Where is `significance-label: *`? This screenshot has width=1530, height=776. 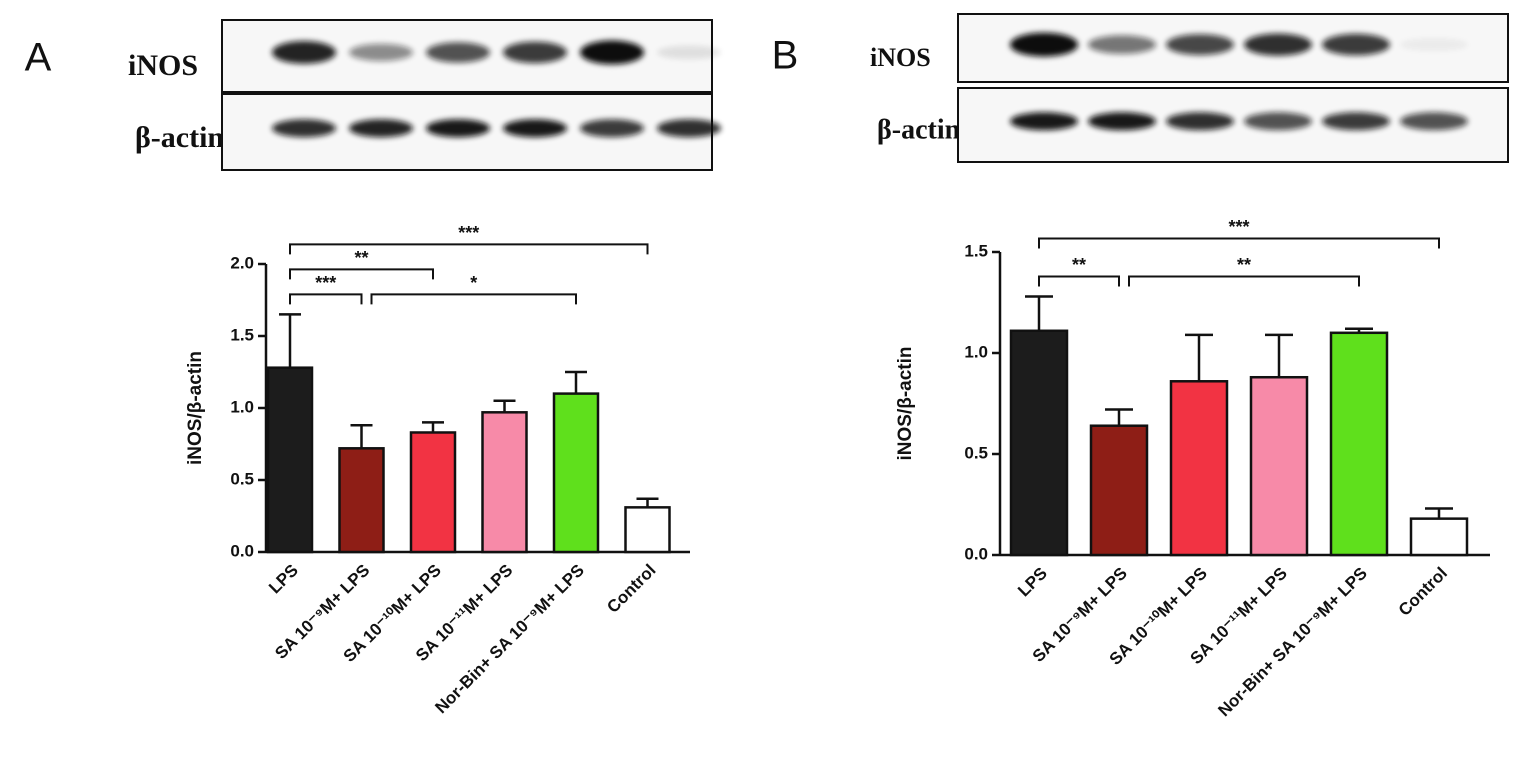
significance-label: * is located at coordinates (473, 283).